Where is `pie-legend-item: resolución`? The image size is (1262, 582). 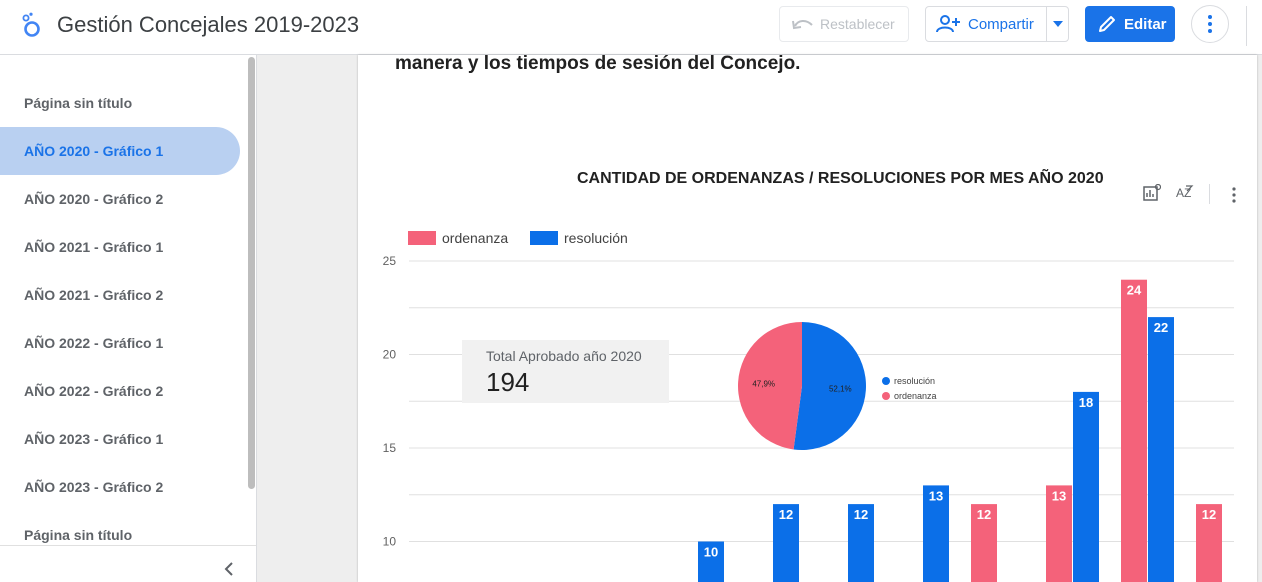
pie-legend-item: resolución is located at coordinates (909, 380).